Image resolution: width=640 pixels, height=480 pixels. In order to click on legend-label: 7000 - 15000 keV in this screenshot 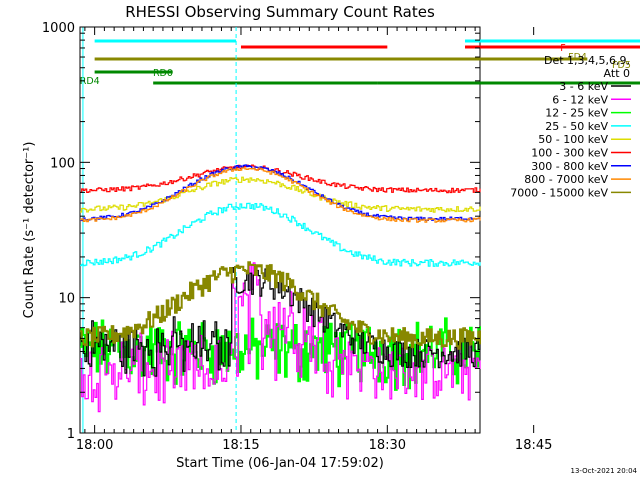, I will do `click(559, 192)`.